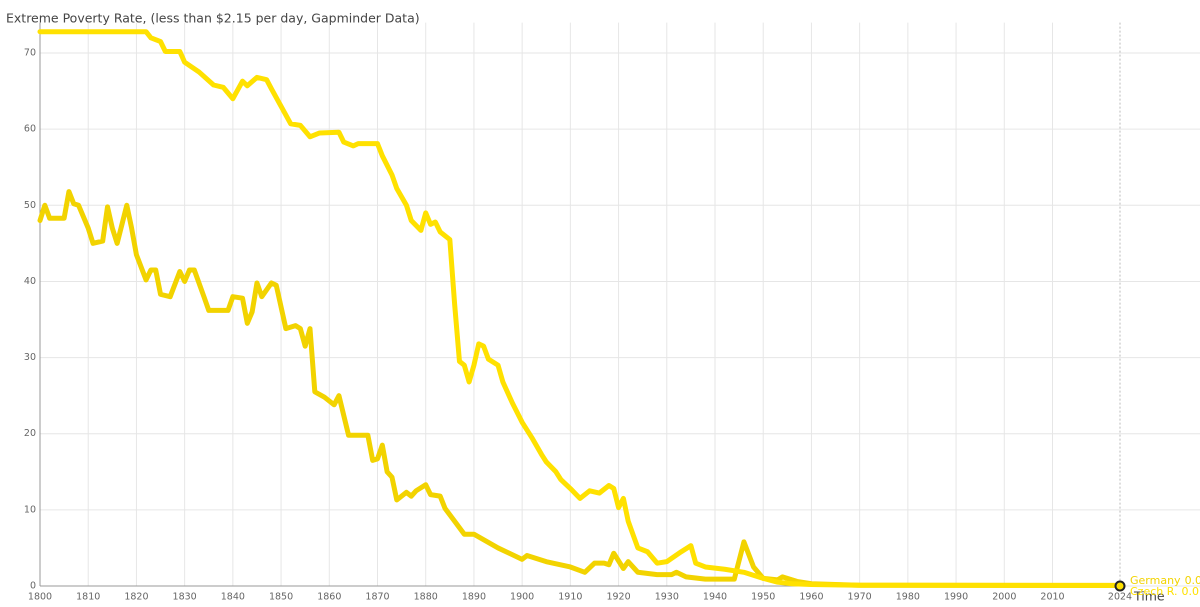 The image size is (1200, 607). I want to click on current-time-marker, so click(1120, 586).